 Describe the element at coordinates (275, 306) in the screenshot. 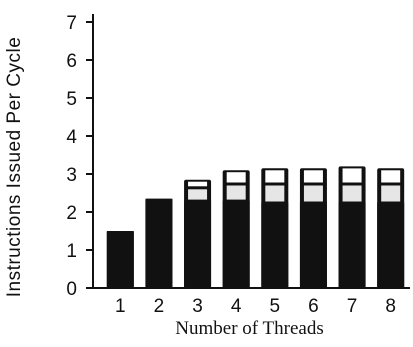

I see `x-tick-label: 5` at that location.